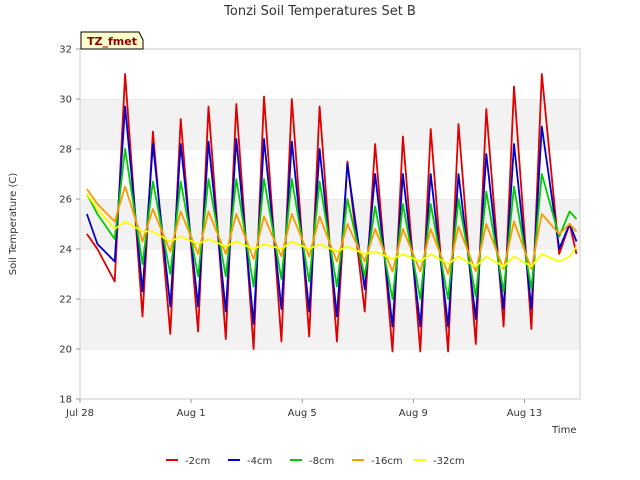 This screenshot has height=480, width=640. Describe the element at coordinates (197, 461) in the screenshot. I see `legend-label: -2cm` at that location.